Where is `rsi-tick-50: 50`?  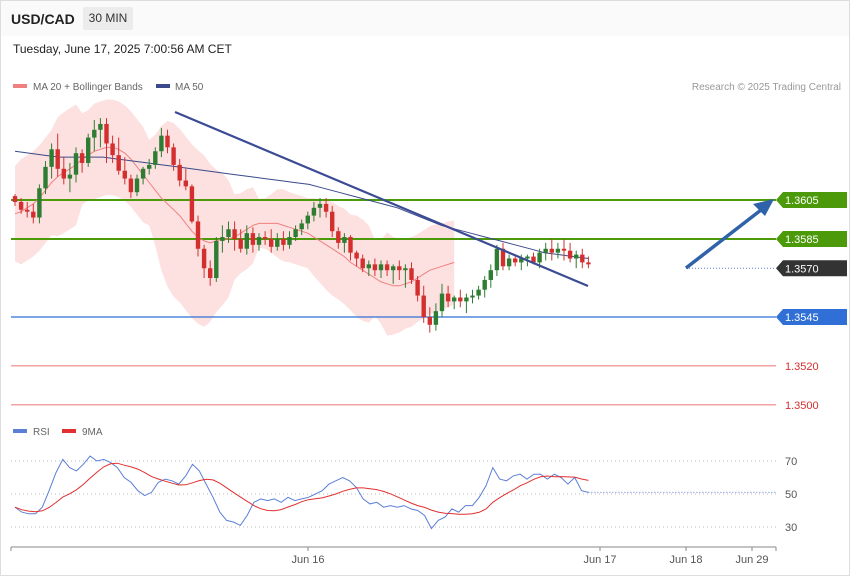 rsi-tick-50: 50 is located at coordinates (791, 495).